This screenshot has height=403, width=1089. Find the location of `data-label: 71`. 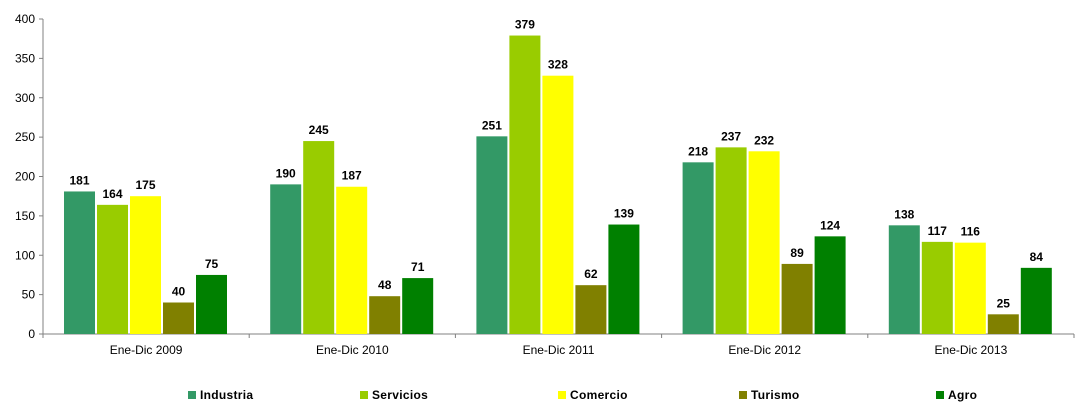

data-label: 71 is located at coordinates (418, 267).